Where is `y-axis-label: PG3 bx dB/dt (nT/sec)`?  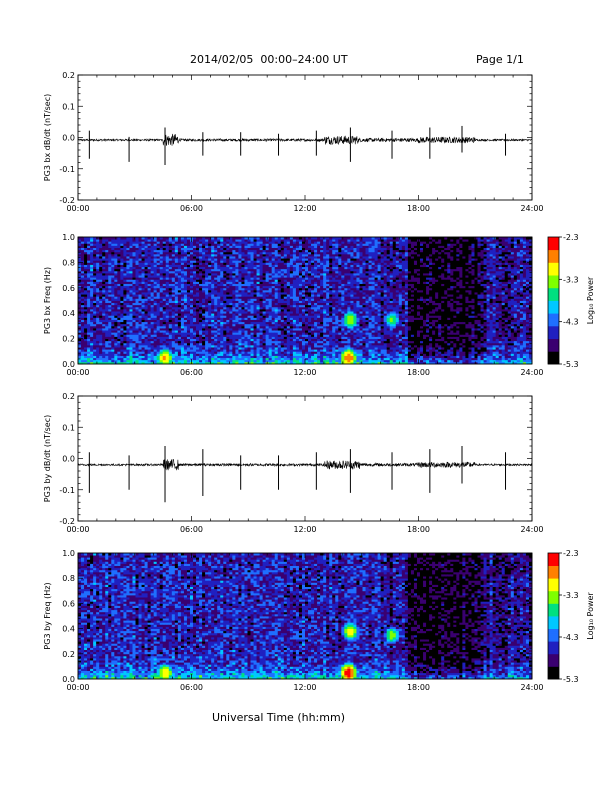 y-axis-label: PG3 bx dB/dt (nT/sec) is located at coordinates (47, 137).